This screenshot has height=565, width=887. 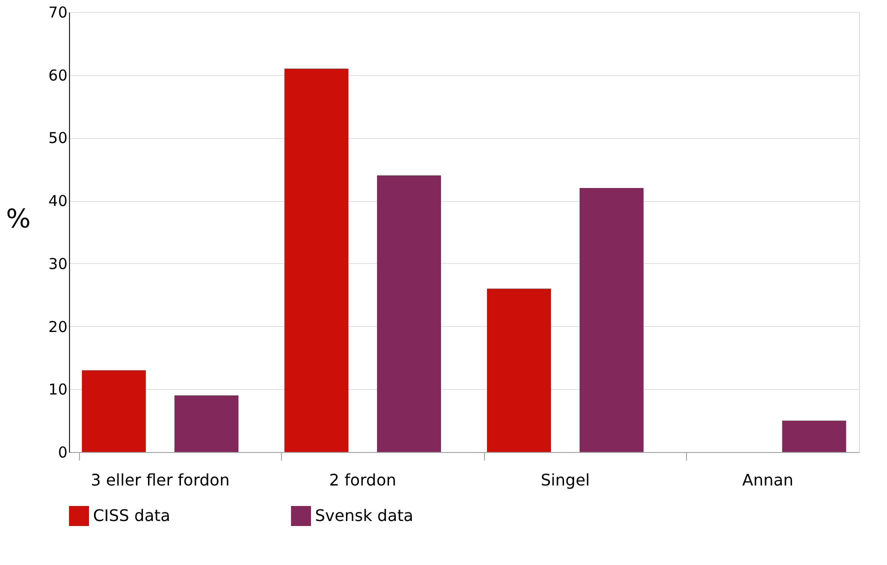 I want to click on y-tick-label: 60, so click(x=58, y=75).